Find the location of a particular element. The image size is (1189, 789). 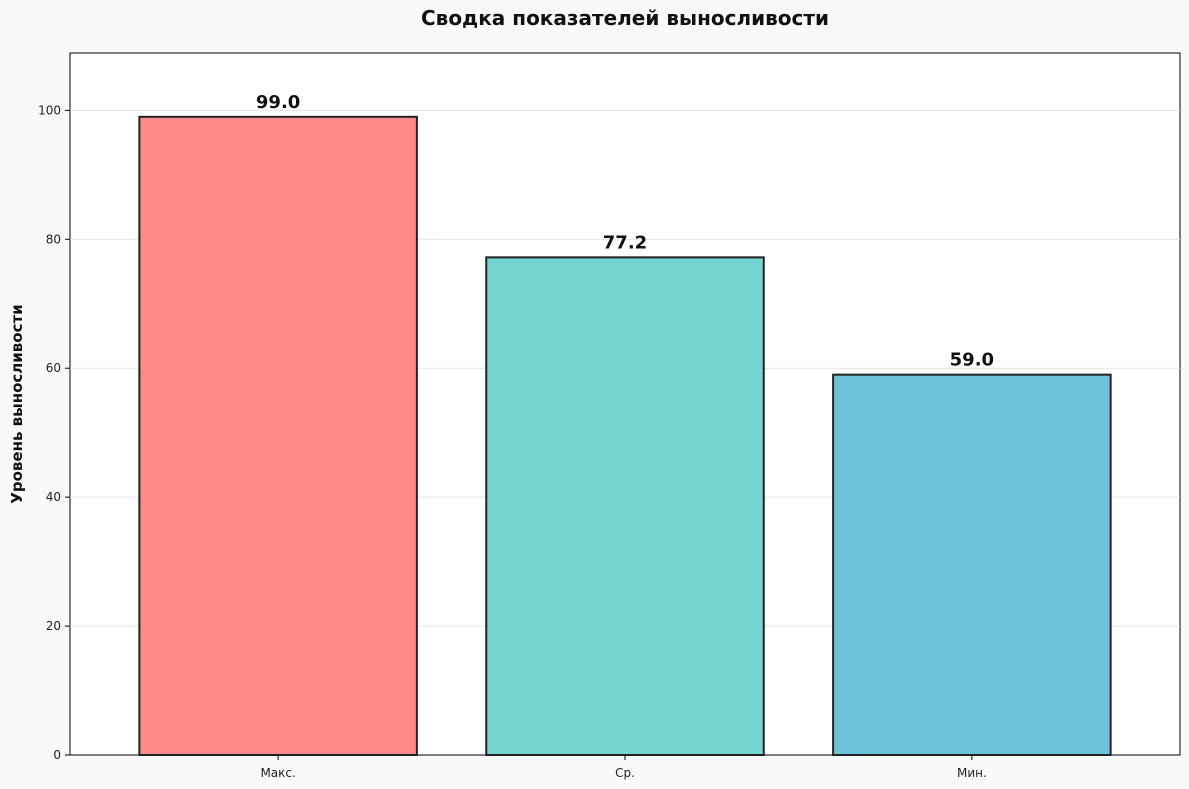

y-tick-label: 20 is located at coordinates (53, 626).